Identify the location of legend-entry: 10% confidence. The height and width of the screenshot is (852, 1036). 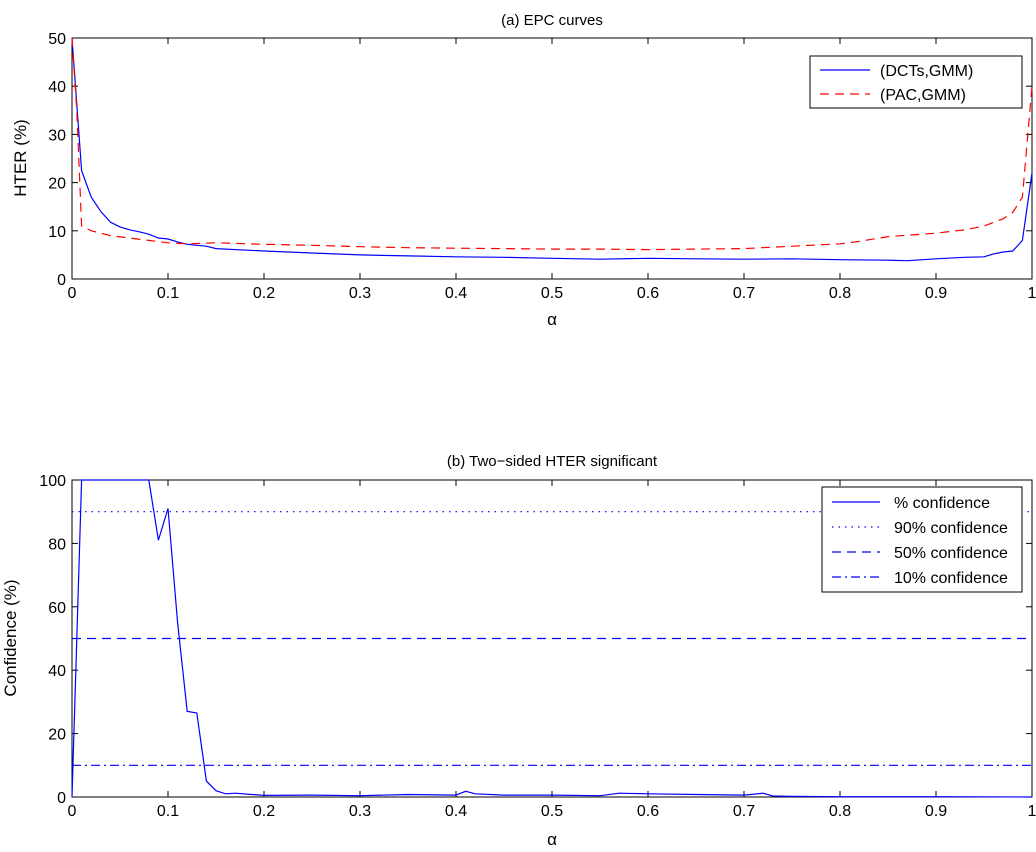
(951, 578).